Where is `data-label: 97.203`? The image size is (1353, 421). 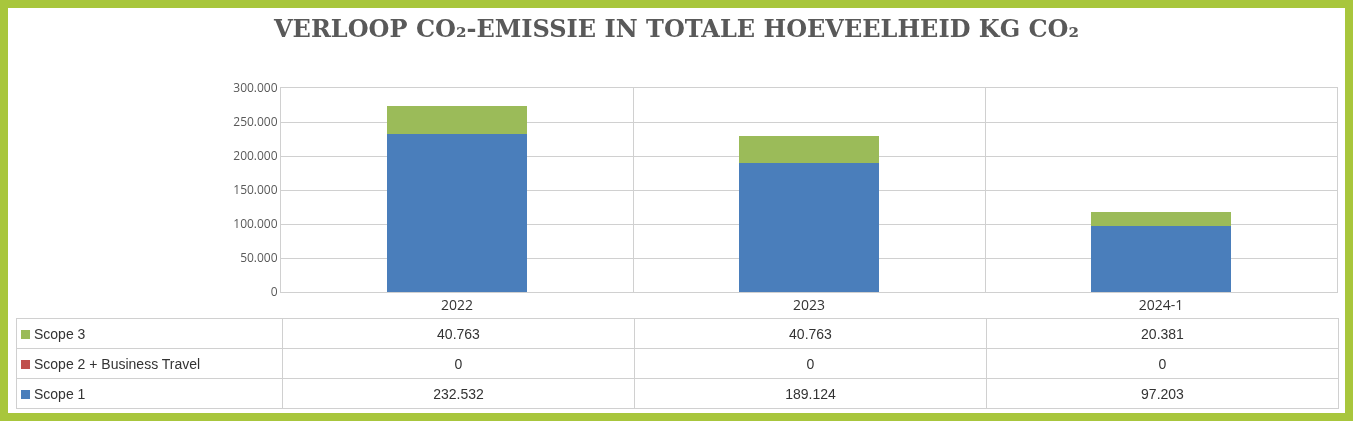 data-label: 97.203 is located at coordinates (1162, 393).